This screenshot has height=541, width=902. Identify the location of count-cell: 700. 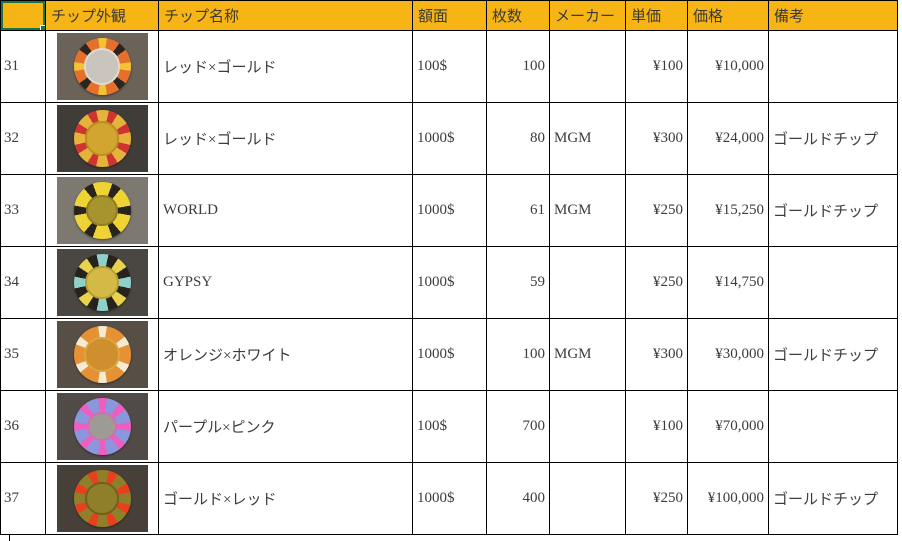
(518, 426).